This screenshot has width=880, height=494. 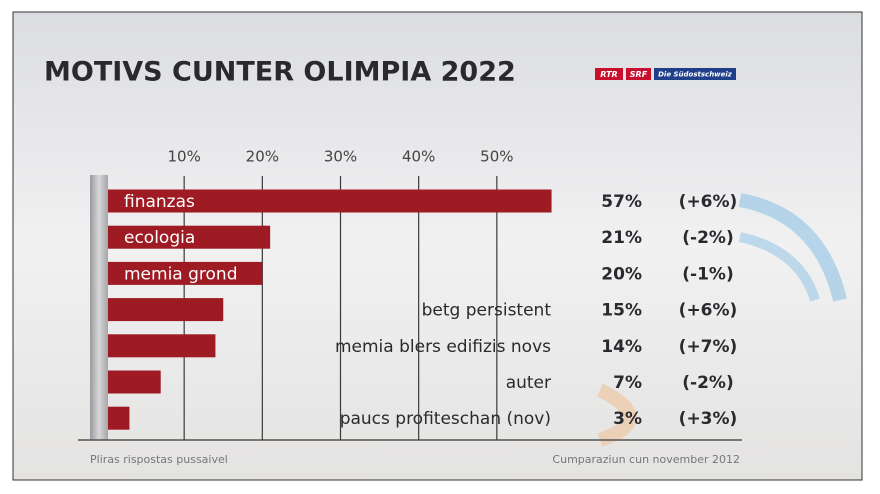 I want to click on logo: RTR, so click(x=608, y=74).